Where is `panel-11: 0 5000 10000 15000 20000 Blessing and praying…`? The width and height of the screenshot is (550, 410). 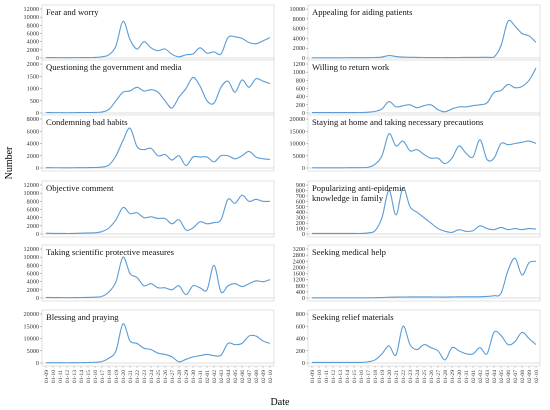 panel-11: 0 5000 10000 15000 20000 Blessing and praying… is located at coordinates (149, 346).